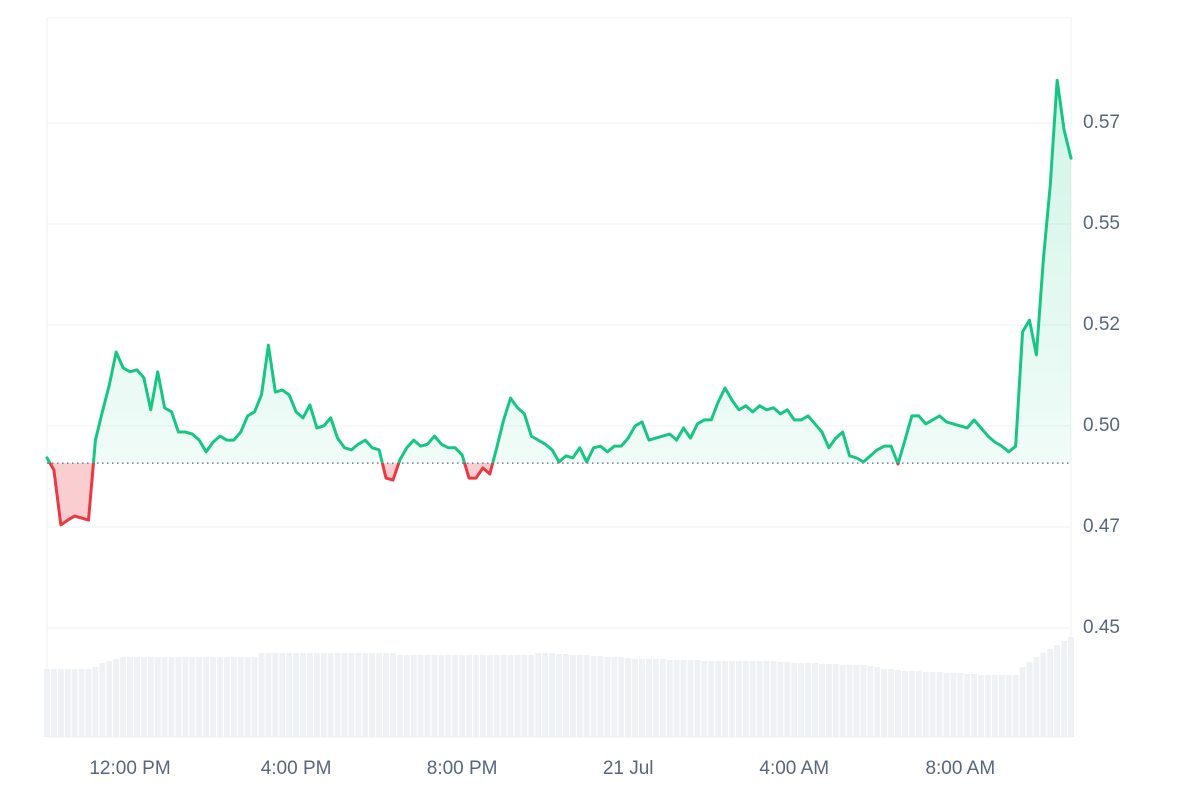 The height and width of the screenshot is (800, 1200). I want to click on y-tick-label: 0.55, so click(1101, 223).